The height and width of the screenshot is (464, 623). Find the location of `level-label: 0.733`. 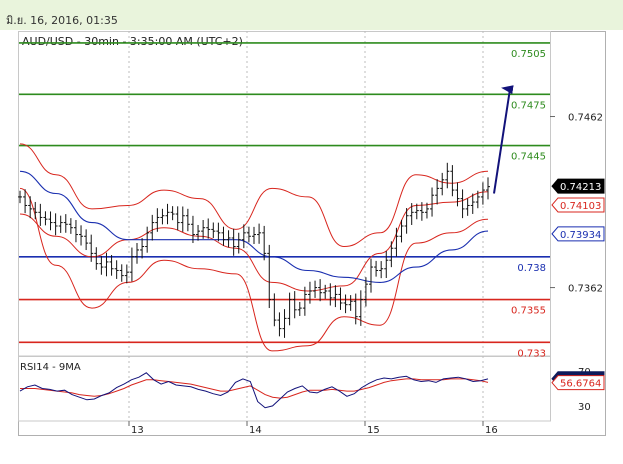

level-label: 0.733 is located at coordinates (531, 353).